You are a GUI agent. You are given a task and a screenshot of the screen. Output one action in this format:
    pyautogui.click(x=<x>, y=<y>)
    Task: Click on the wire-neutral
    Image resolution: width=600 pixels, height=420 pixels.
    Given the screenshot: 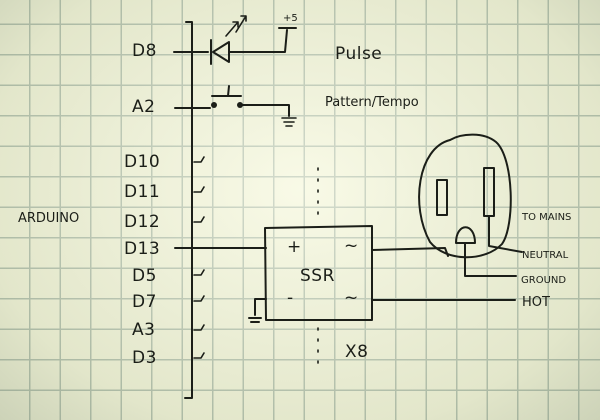 What is the action you would take?
    pyautogui.click(x=505, y=234)
    